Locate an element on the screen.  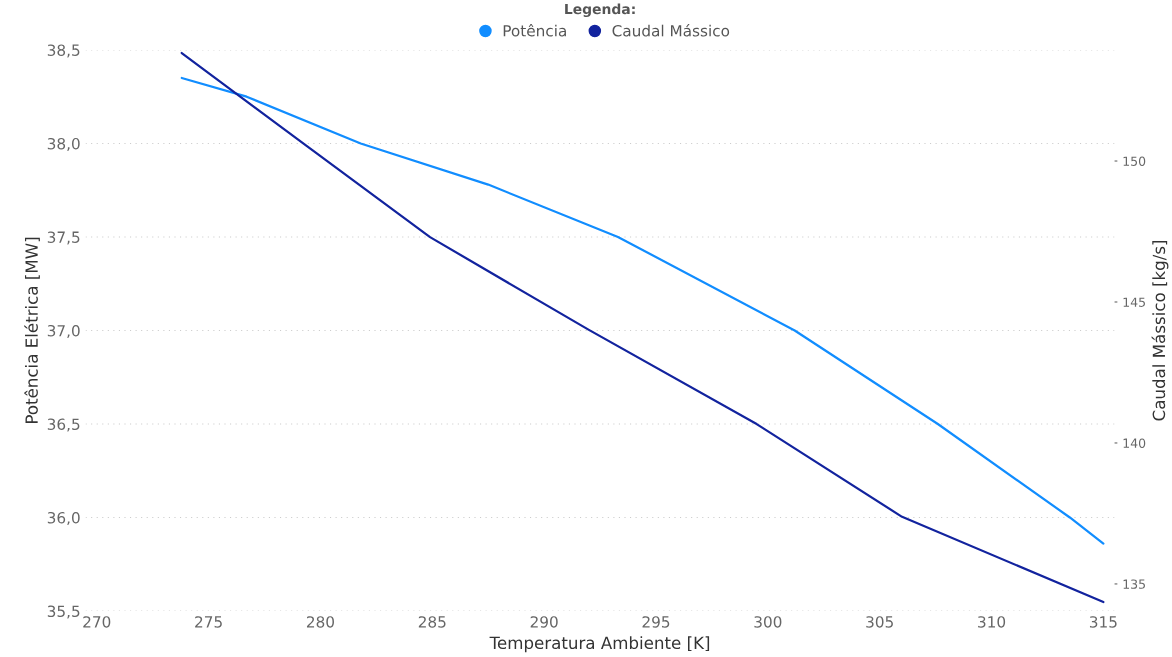
x-tick-label: 280 is located at coordinates (320, 622).